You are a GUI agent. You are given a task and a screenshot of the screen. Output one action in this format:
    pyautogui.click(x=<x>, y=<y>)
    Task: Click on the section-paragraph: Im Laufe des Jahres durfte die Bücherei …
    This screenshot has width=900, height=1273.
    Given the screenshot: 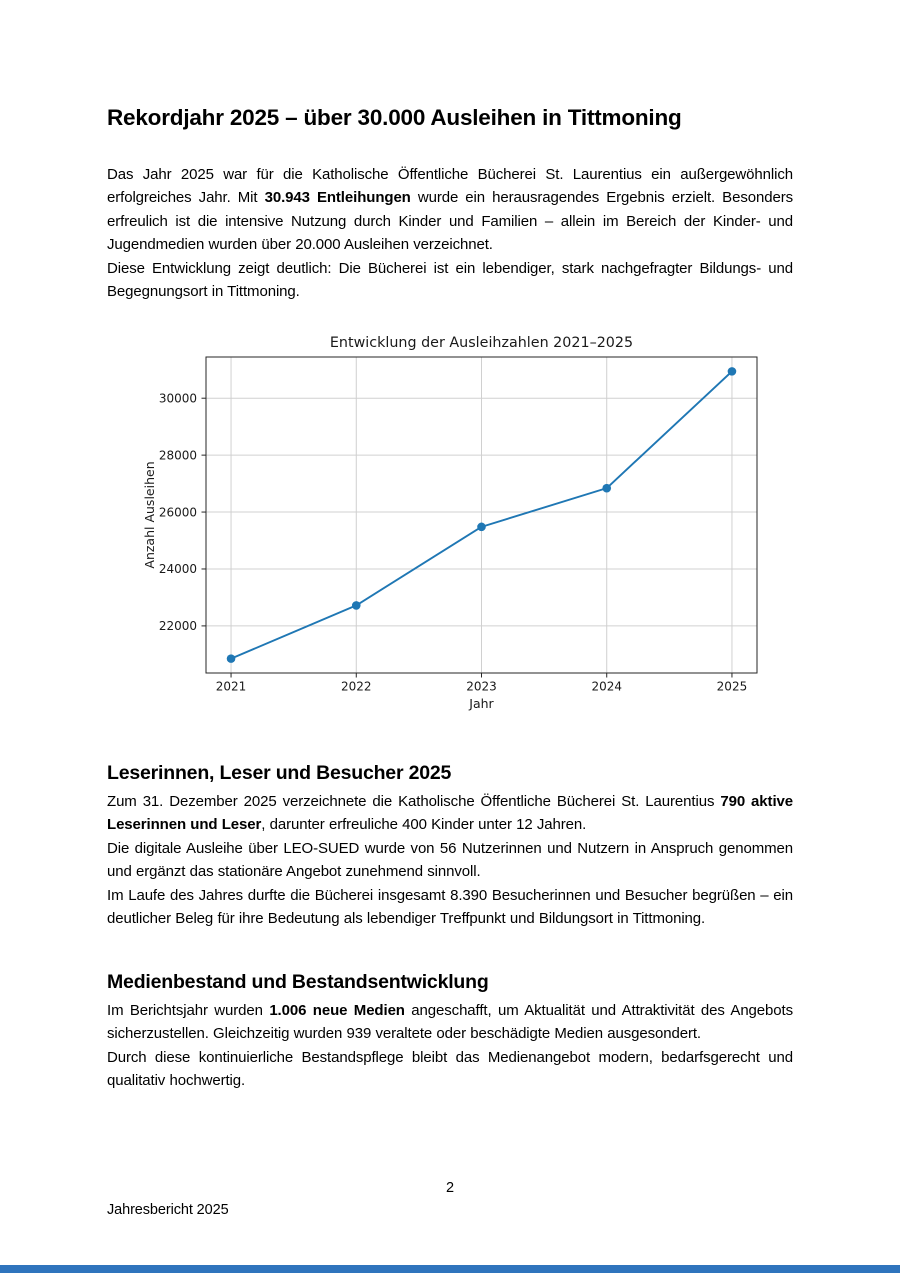 What is the action you would take?
    pyautogui.click(x=450, y=907)
    